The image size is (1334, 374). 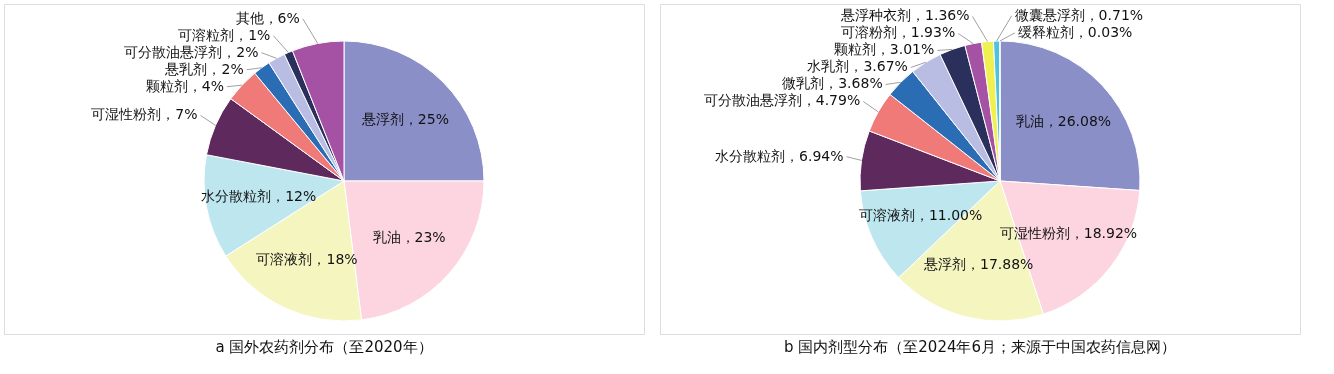 I want to click on text: a 国外农药剂分布（至2020年）, so click(x=324, y=347).